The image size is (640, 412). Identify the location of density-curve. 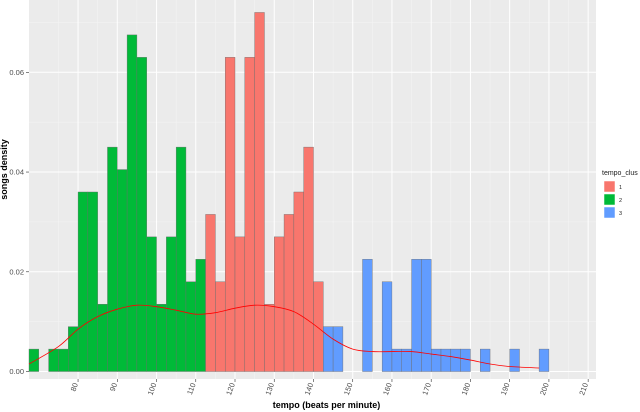
(284, 336).